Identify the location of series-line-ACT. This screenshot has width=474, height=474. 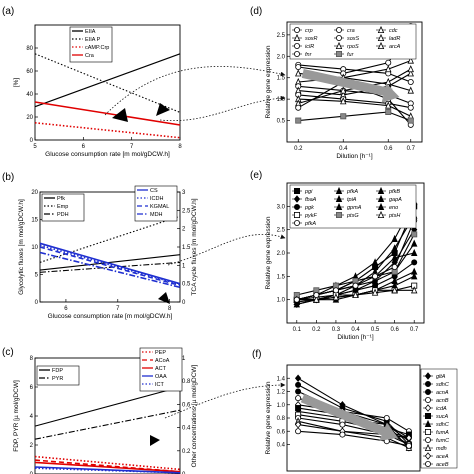
(107, 467).